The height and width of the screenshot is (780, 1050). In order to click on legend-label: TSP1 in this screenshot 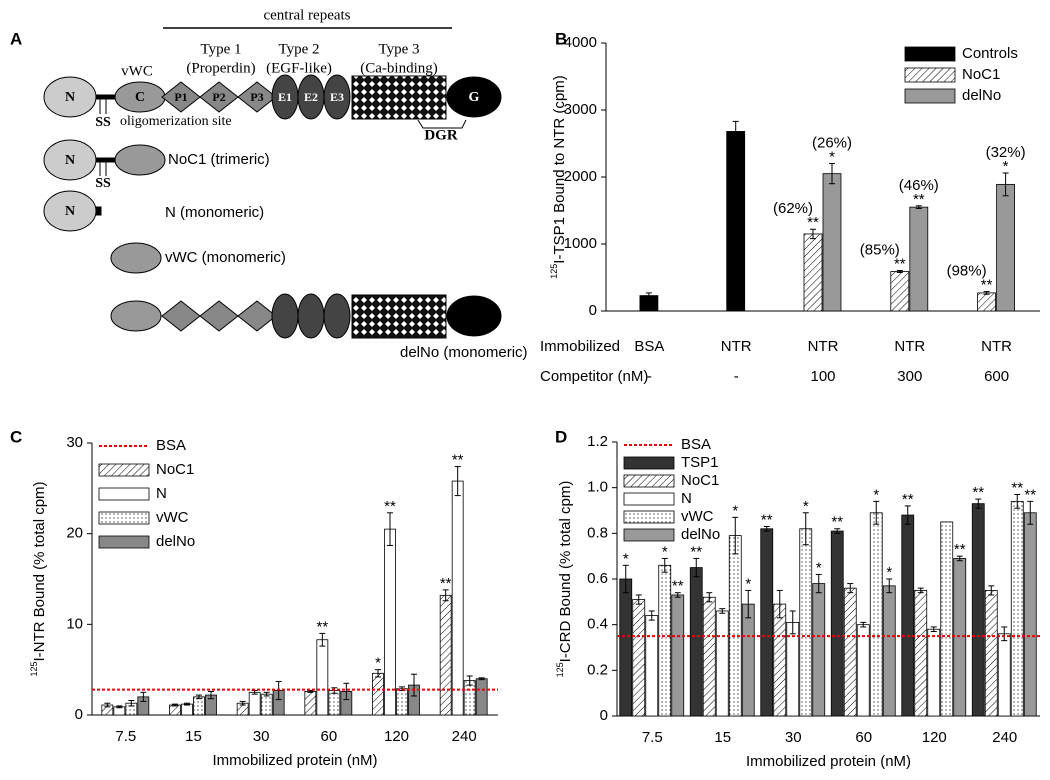, I will do `click(700, 462)`.